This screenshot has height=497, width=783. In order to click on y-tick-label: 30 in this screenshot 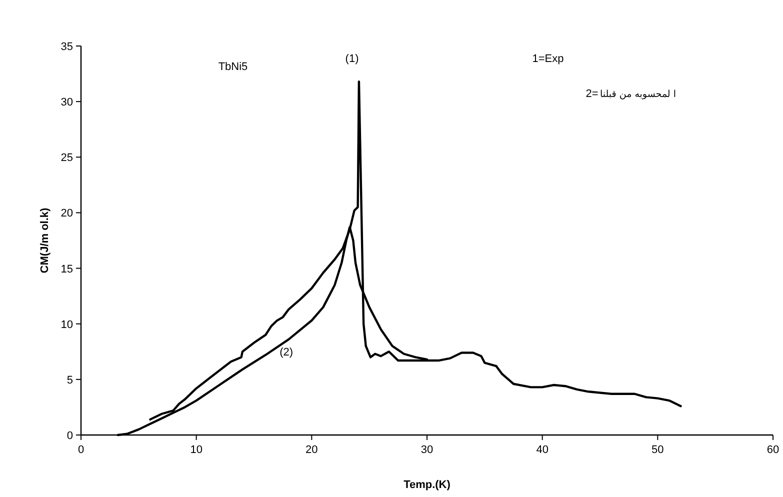, I will do `click(66, 102)`.